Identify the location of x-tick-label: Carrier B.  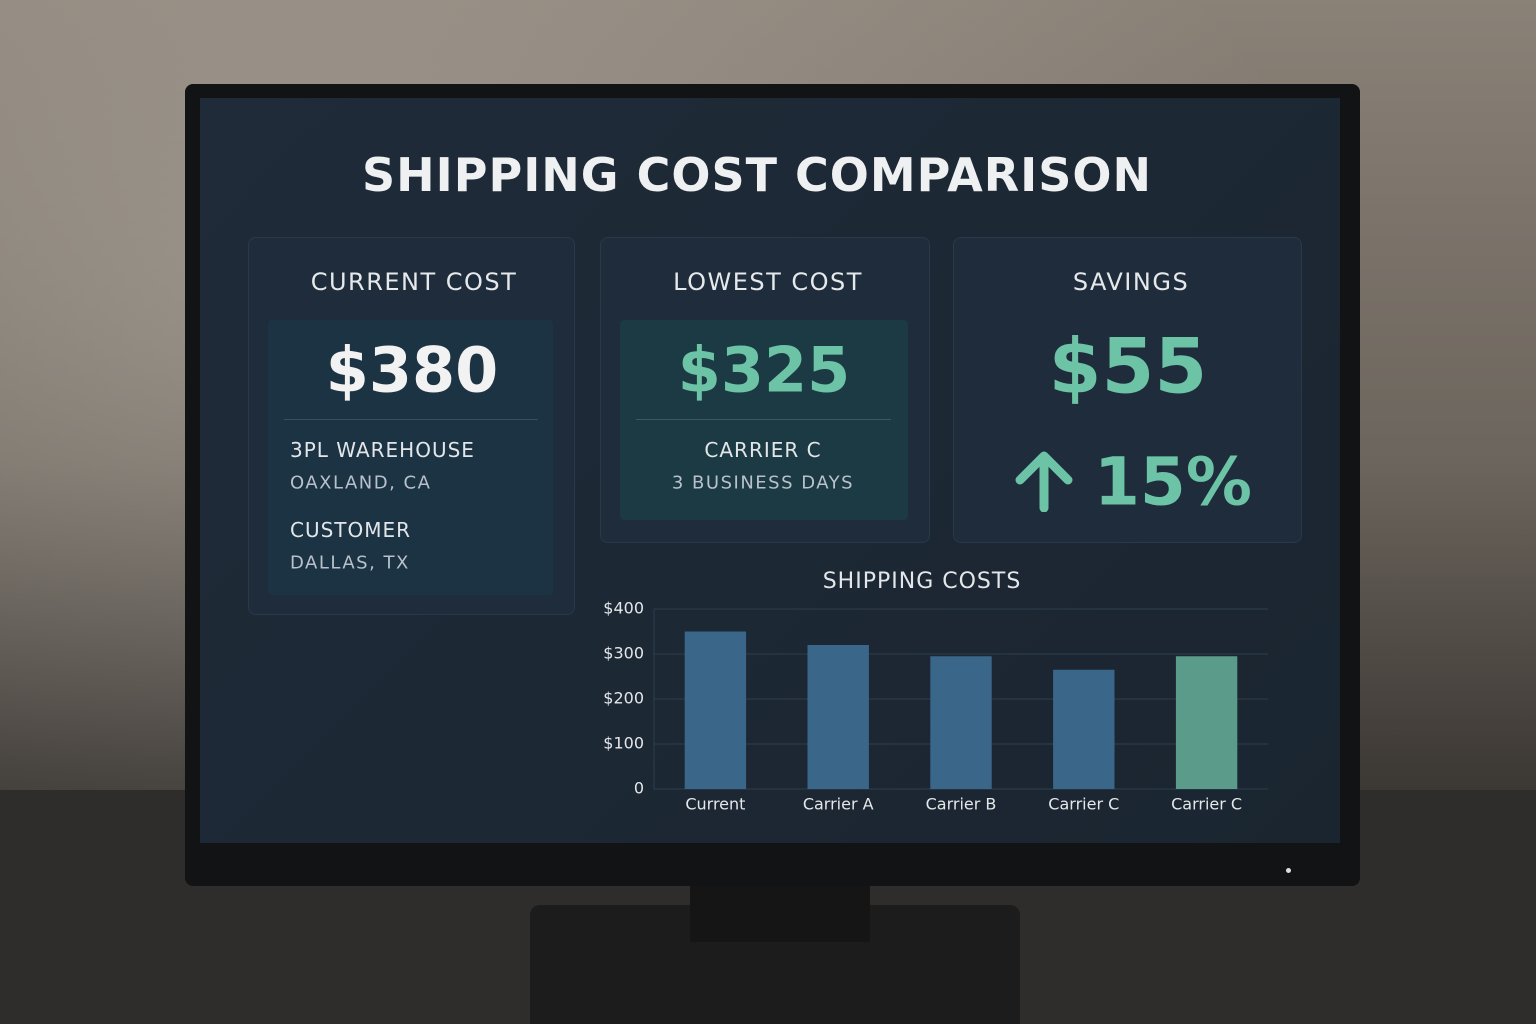
(961, 804).